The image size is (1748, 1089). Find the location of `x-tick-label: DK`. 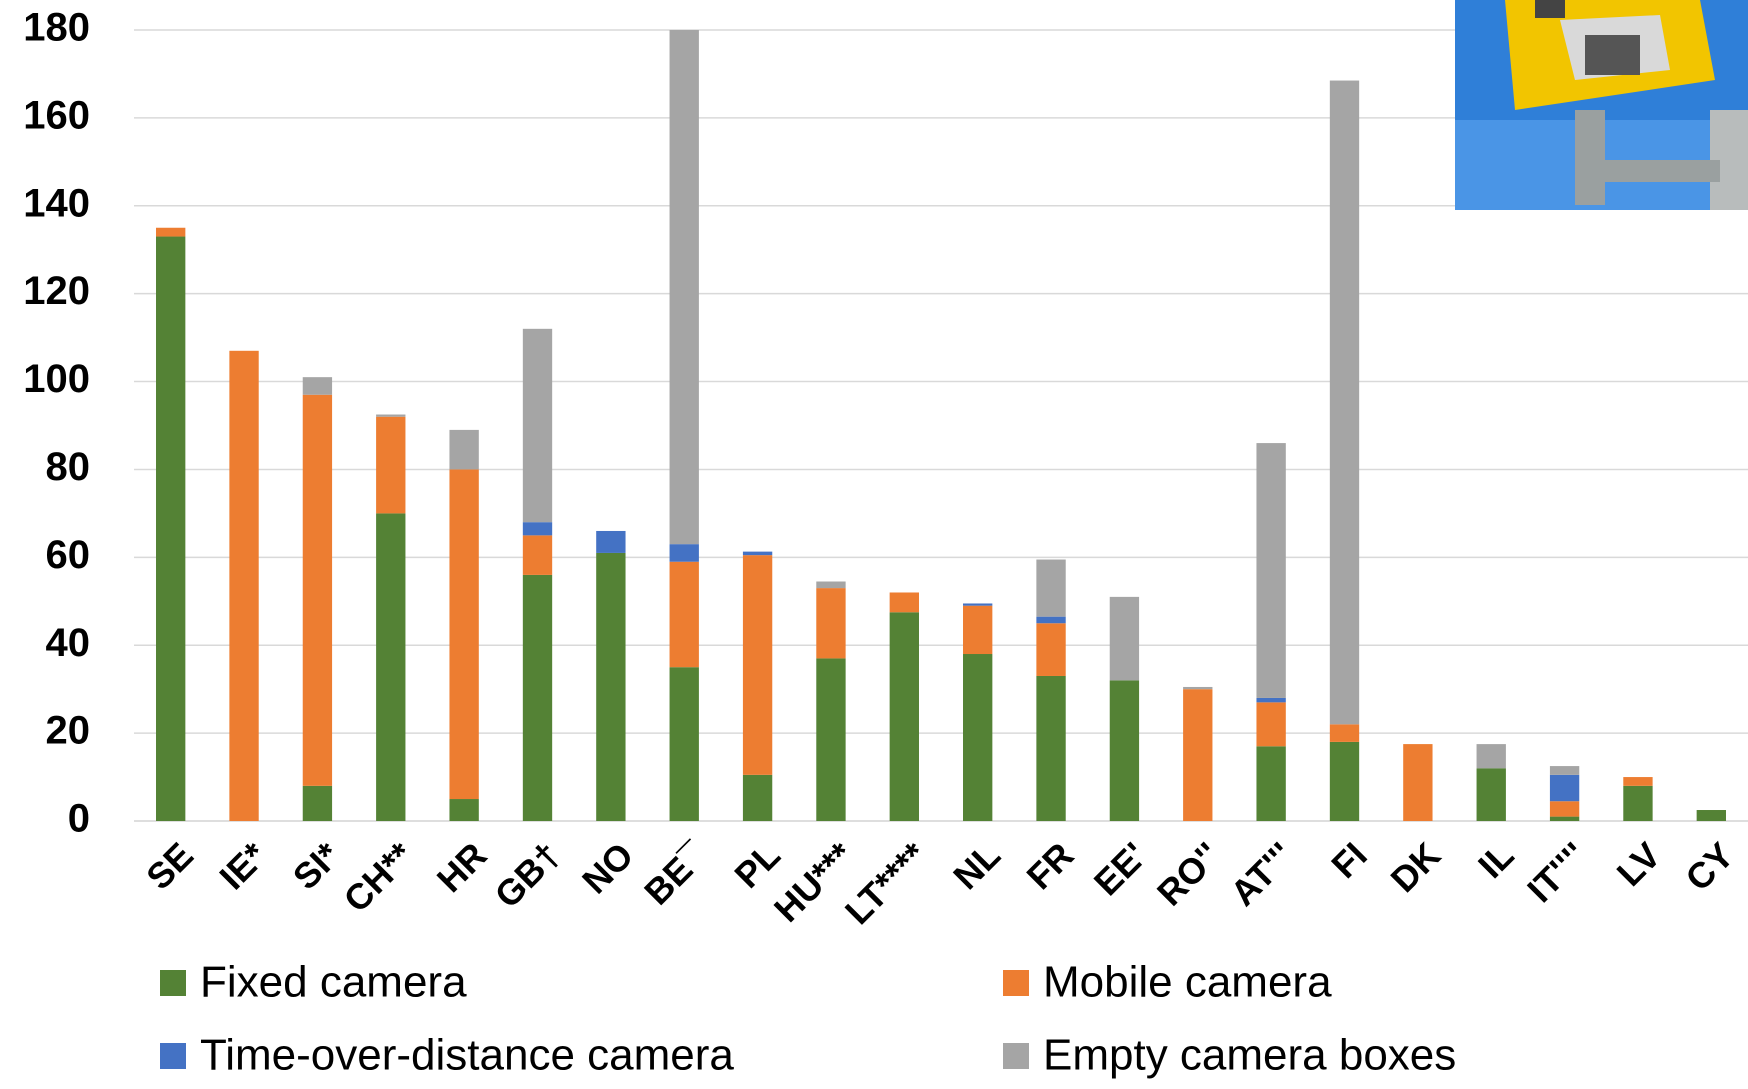

x-tick-label: DK is located at coordinates (1415, 867).